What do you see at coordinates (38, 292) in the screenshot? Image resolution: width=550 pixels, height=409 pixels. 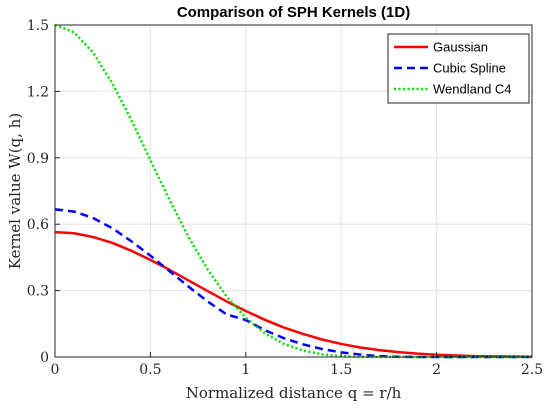 I see `y-tick-label: 0.3` at bounding box center [38, 292].